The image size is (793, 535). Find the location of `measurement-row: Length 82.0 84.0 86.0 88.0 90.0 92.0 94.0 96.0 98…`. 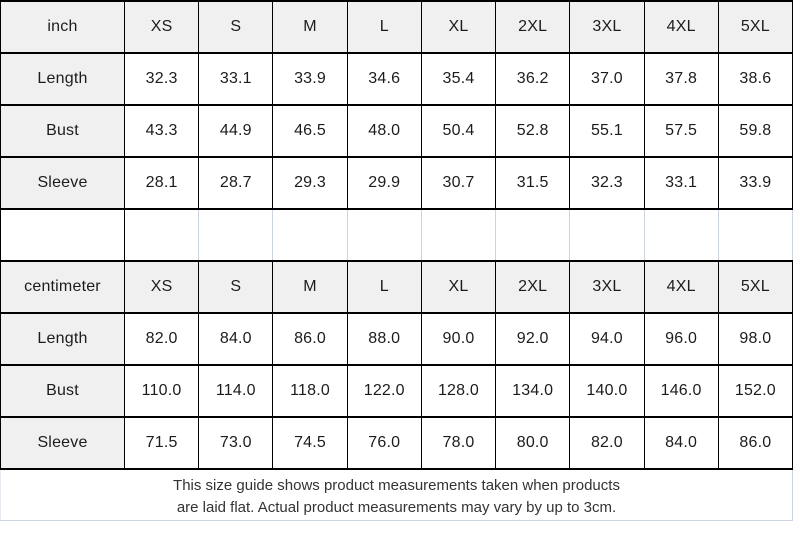

measurement-row: Length 82.0 84.0 86.0 88.0 90.0 92.0 94.0 96.0 98… is located at coordinates (396, 339).